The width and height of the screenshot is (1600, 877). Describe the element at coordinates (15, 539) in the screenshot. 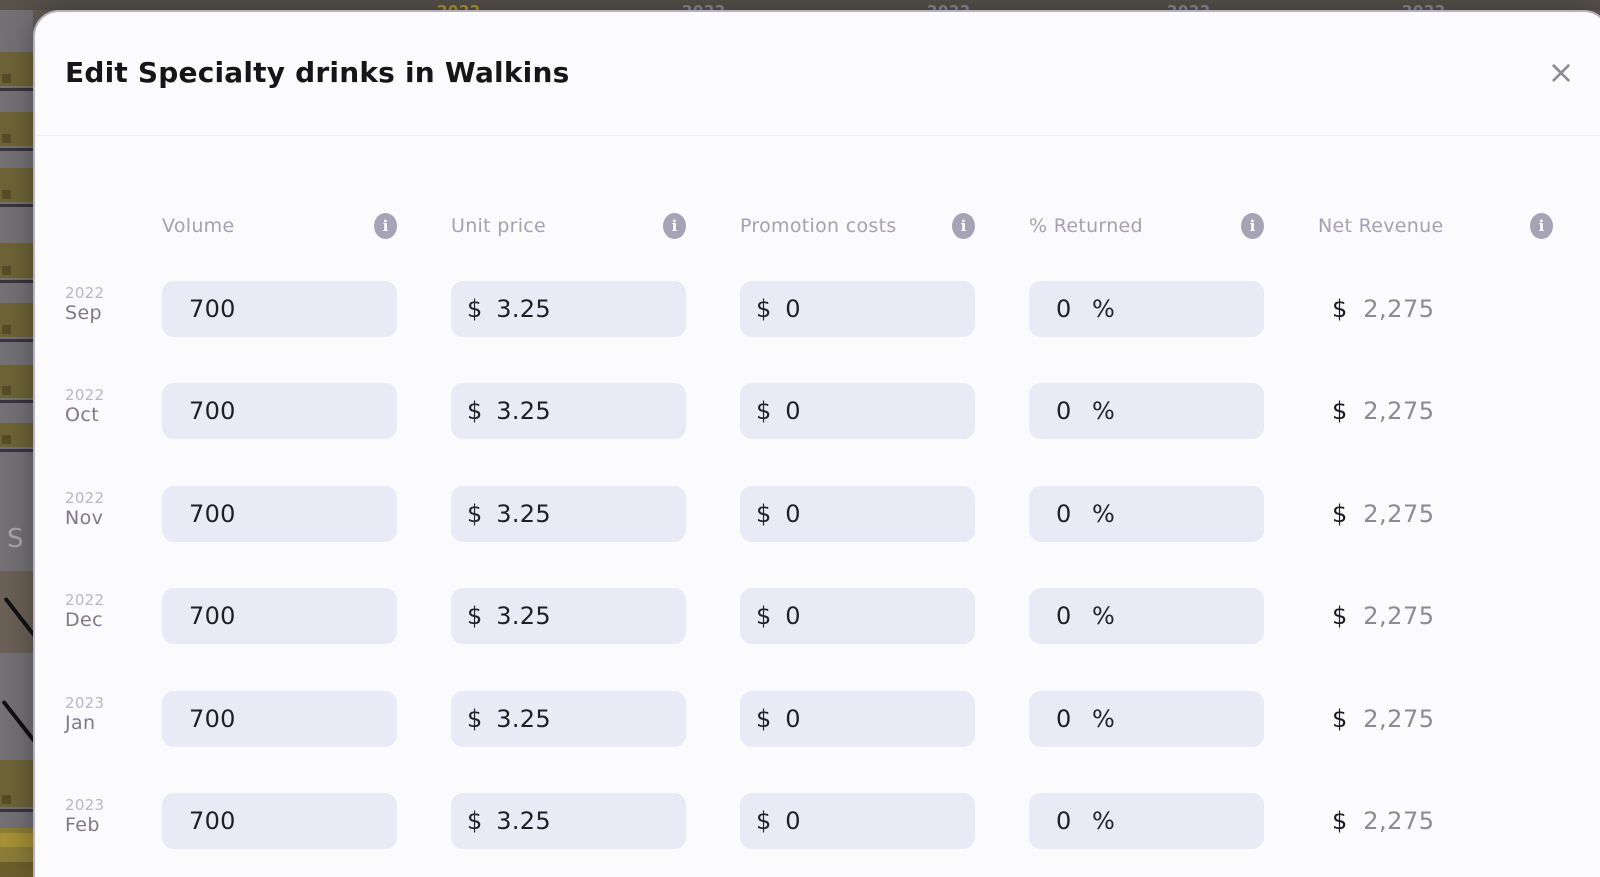

I see `background-axis-letter: S` at that location.